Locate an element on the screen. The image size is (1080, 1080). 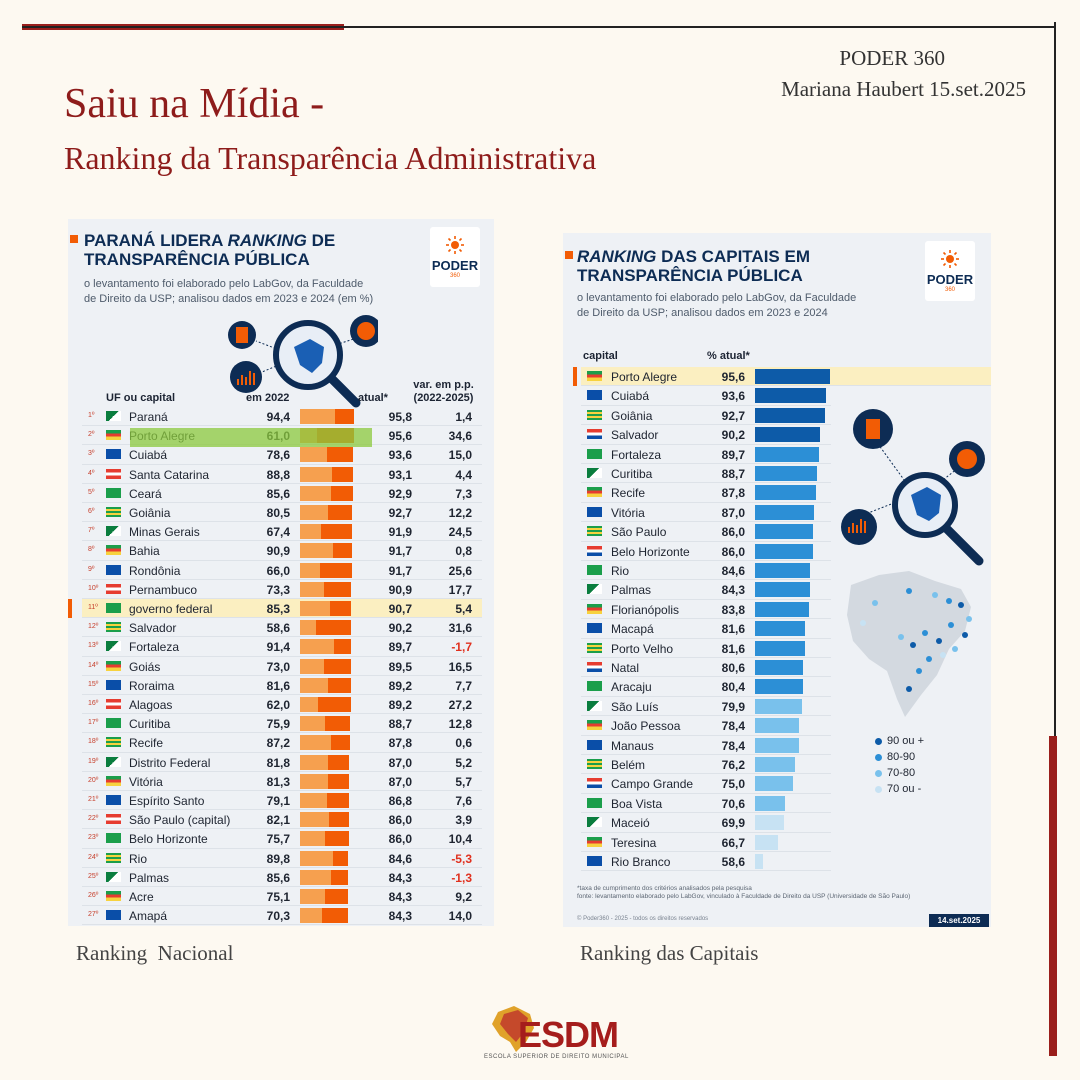
value-now: 93,6 is located at coordinates (400, 455).